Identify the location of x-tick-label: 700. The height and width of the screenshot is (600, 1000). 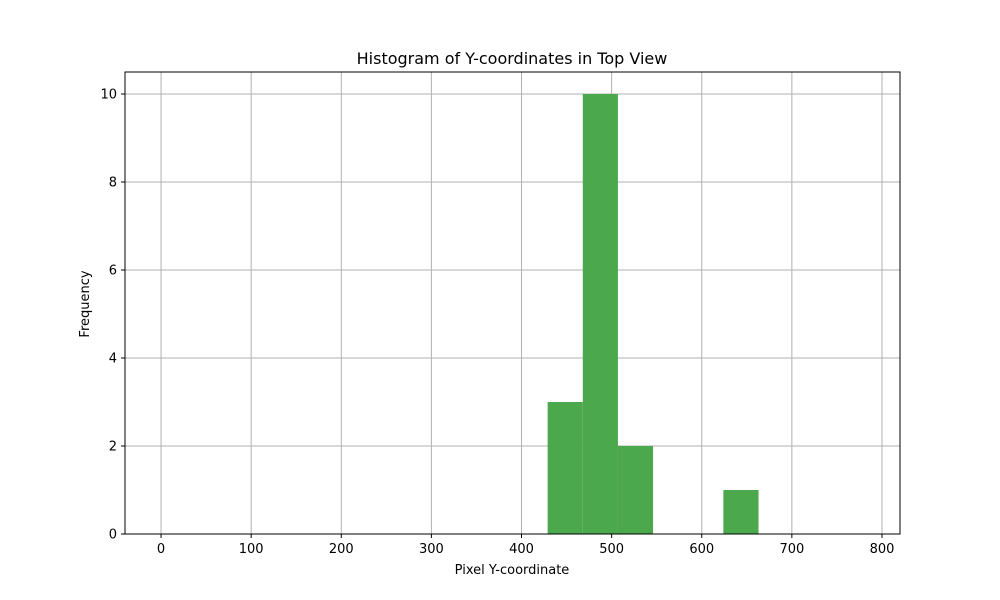
(791, 549).